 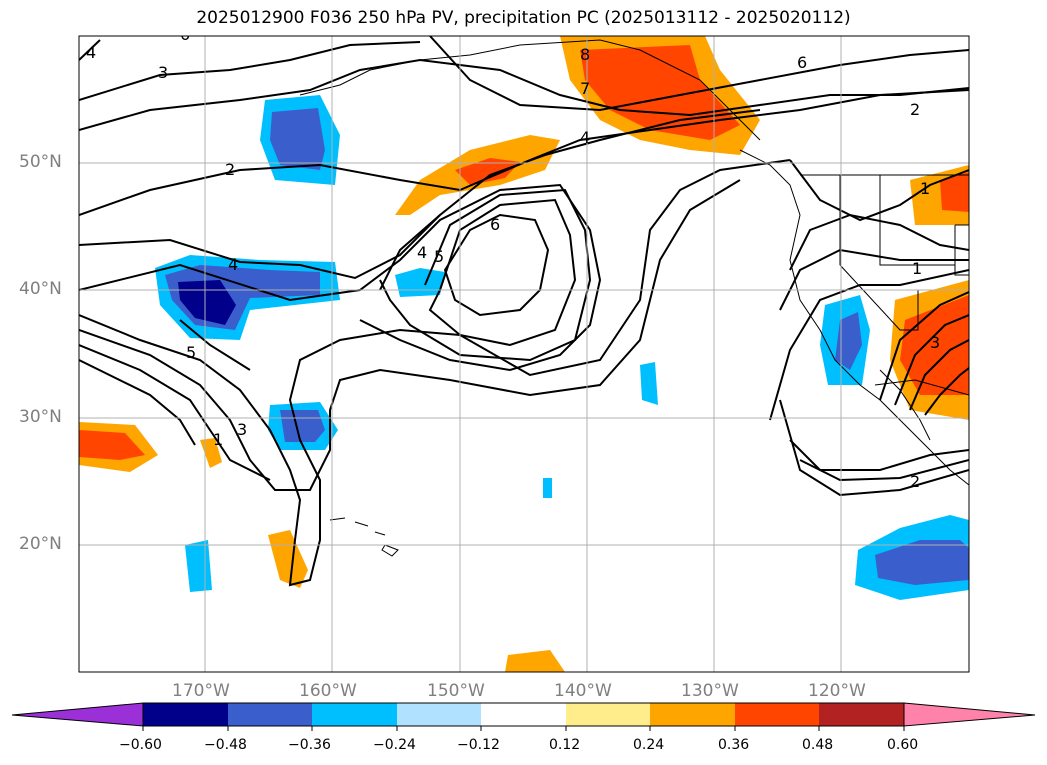 I want to click on colorbar-tick-label: 0.12, so click(x=565, y=745).